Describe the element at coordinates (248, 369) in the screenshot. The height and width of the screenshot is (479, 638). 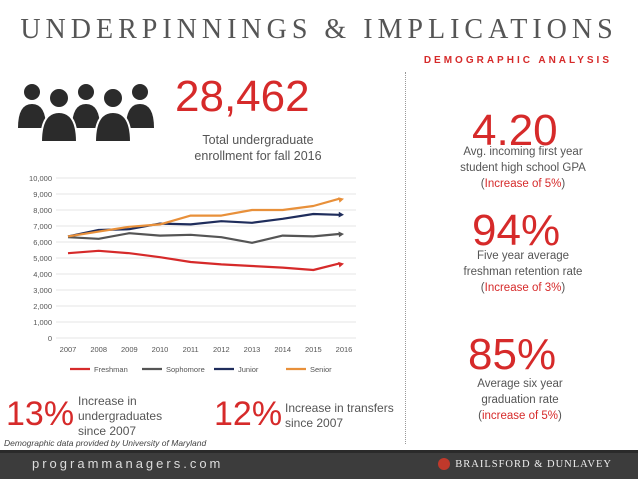
I see `legend-label-junior: Junior` at that location.